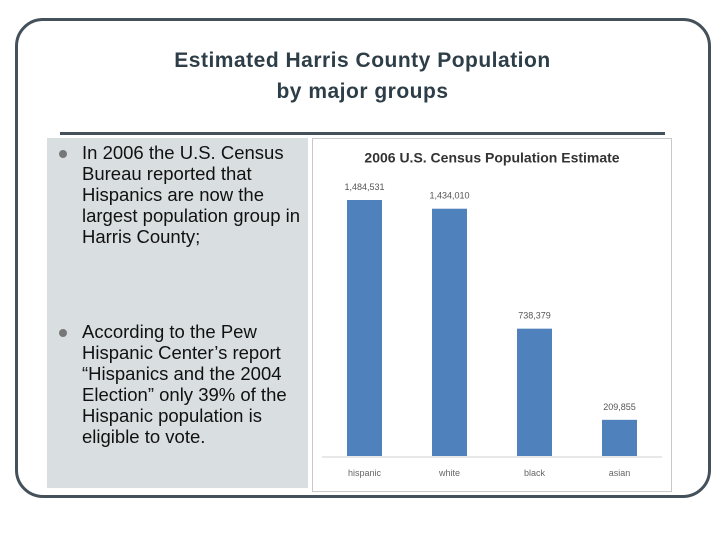  Describe the element at coordinates (362, 133) in the screenshot. I see `divider` at that location.